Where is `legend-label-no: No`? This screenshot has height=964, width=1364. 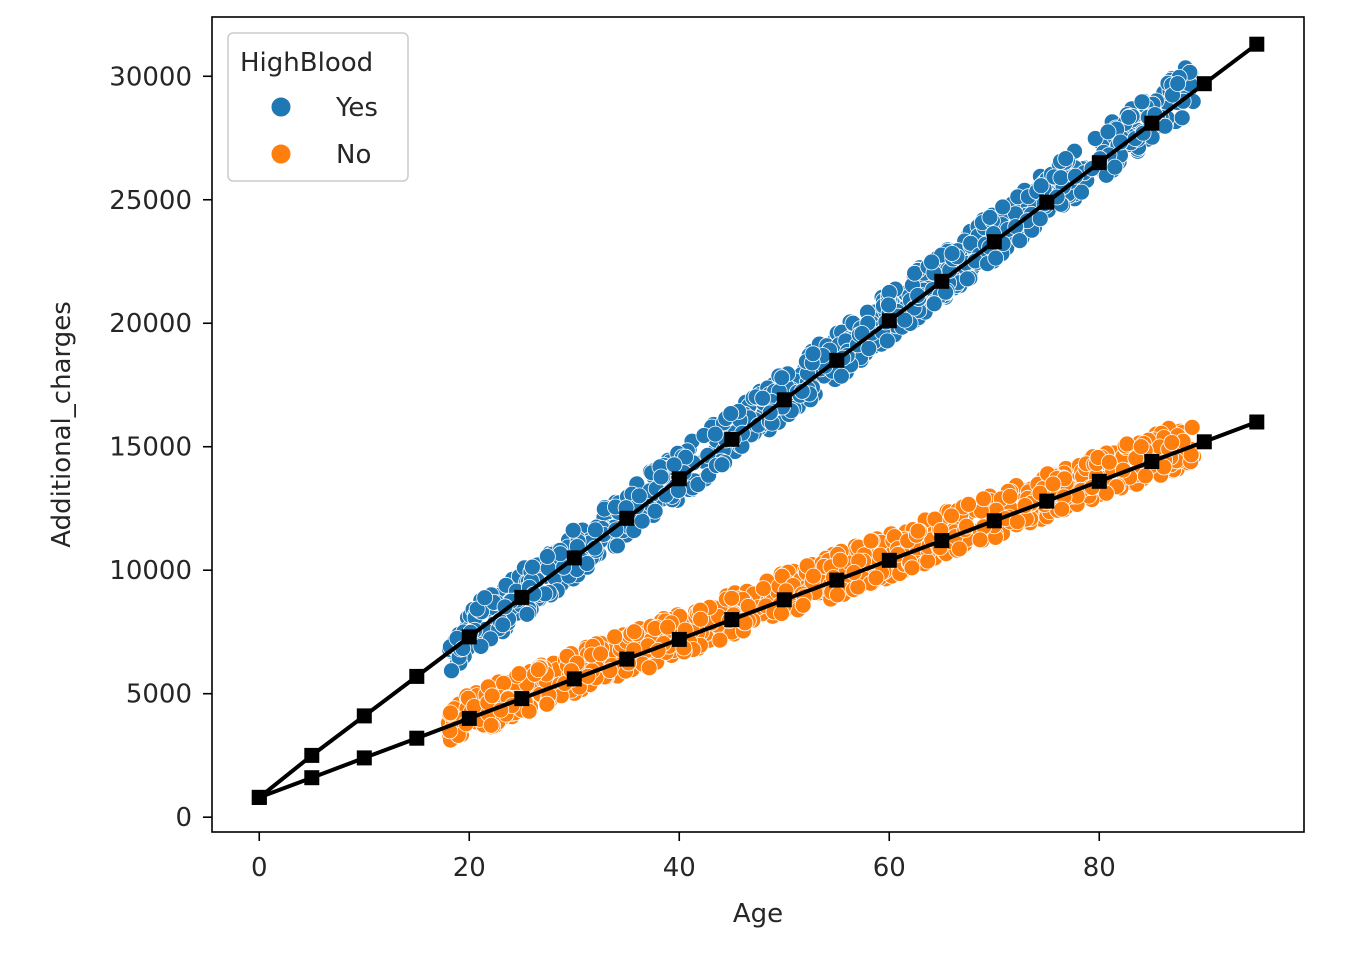 legend-label-no: No is located at coordinates (353, 155).